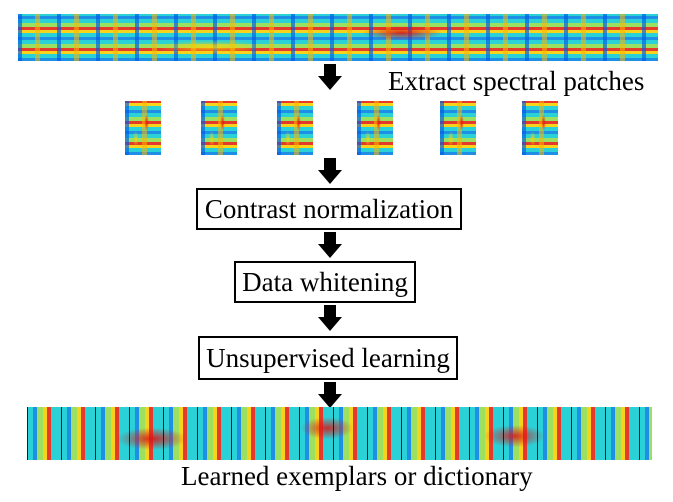 The height and width of the screenshot is (502, 673). I want to click on step-contrast-normalization: Contrast normalization, so click(329, 209).